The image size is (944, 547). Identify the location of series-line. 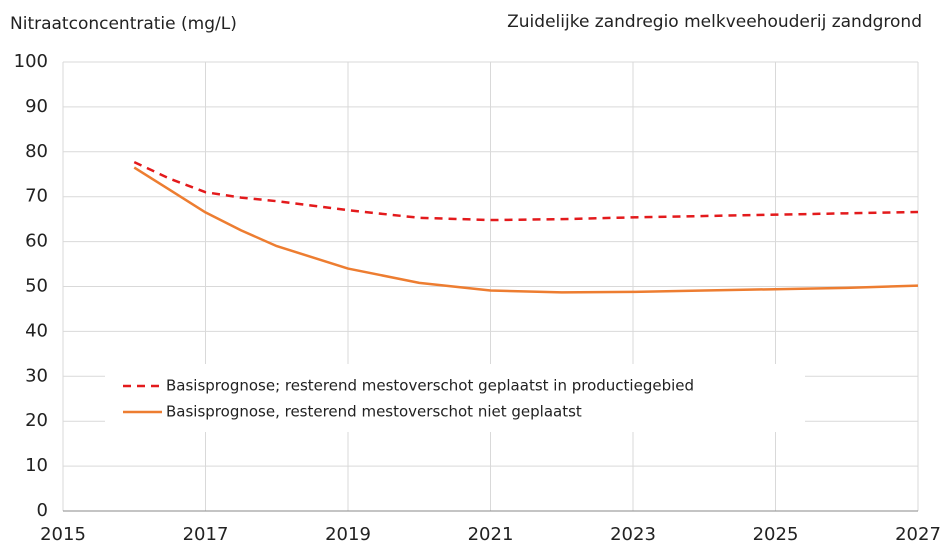
(526, 191).